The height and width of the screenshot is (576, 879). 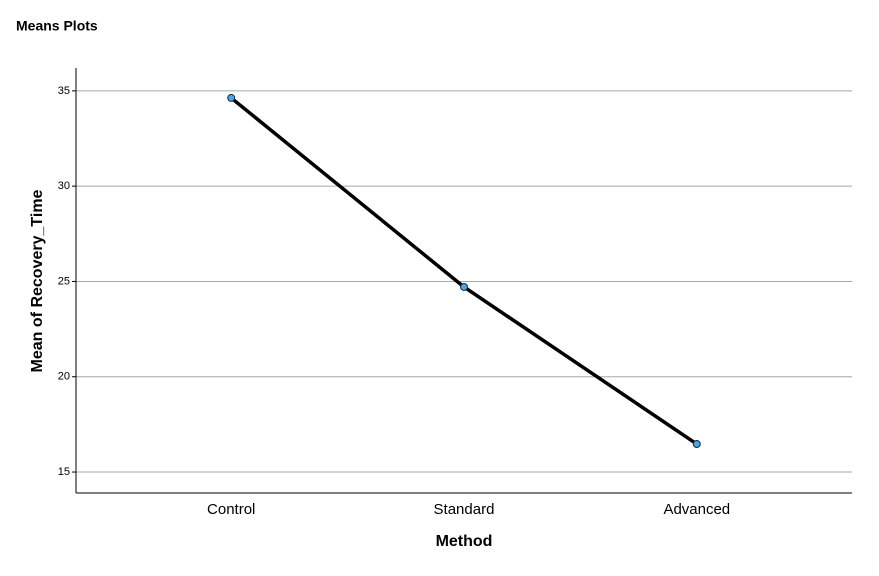 I want to click on x-tick-label: Advanced, so click(x=696, y=509).